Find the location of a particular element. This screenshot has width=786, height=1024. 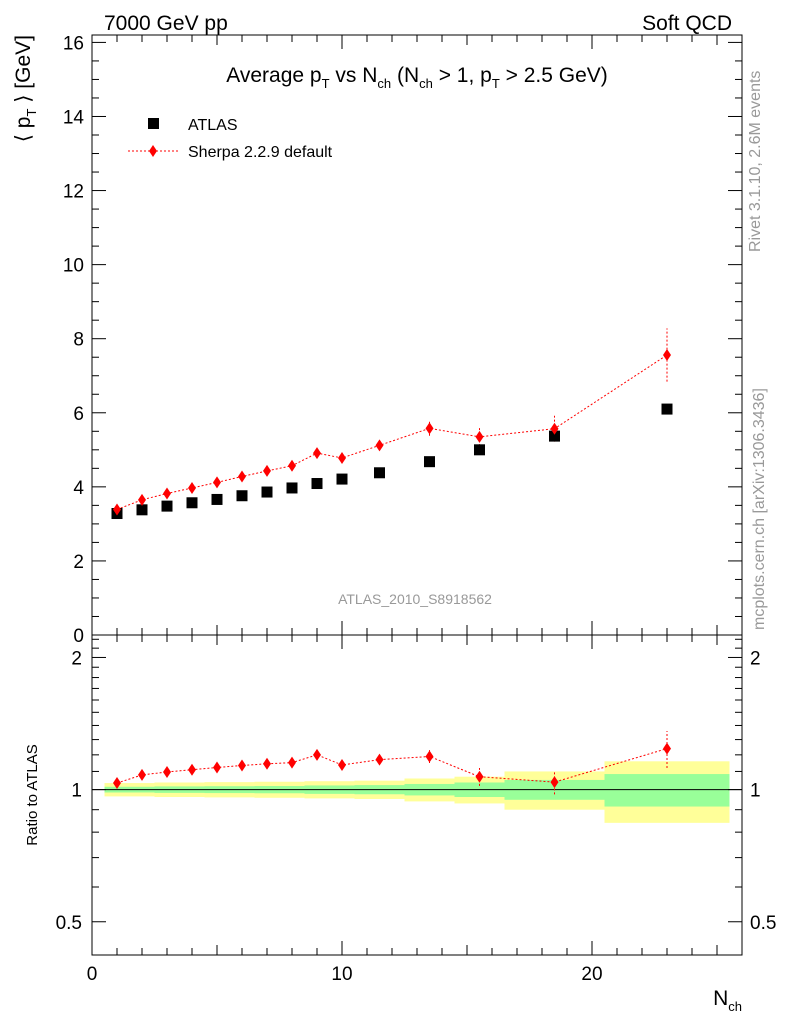

x-axis-label: Nch is located at coordinates (727, 1000).